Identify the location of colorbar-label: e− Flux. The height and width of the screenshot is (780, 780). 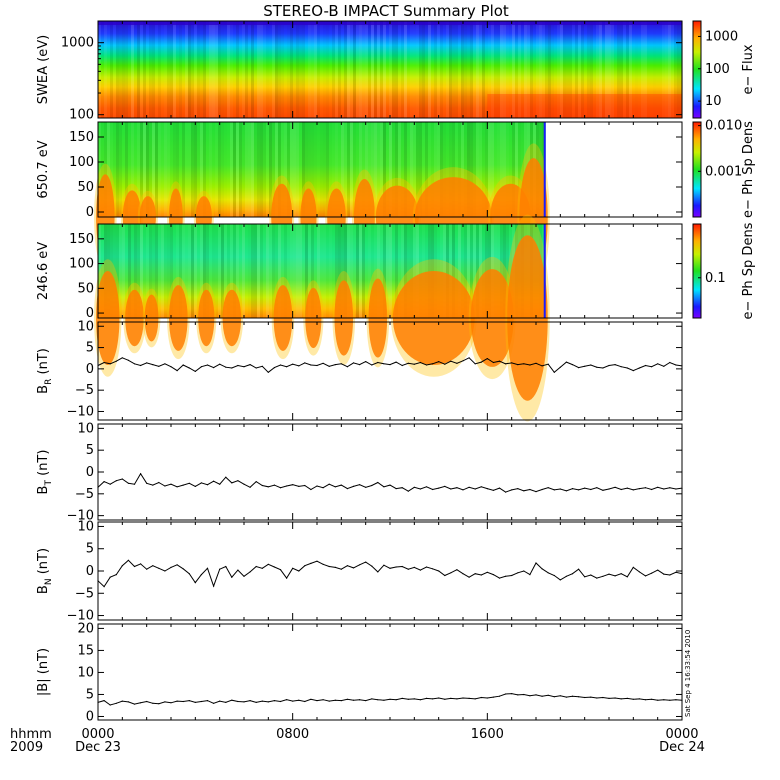
(748, 69).